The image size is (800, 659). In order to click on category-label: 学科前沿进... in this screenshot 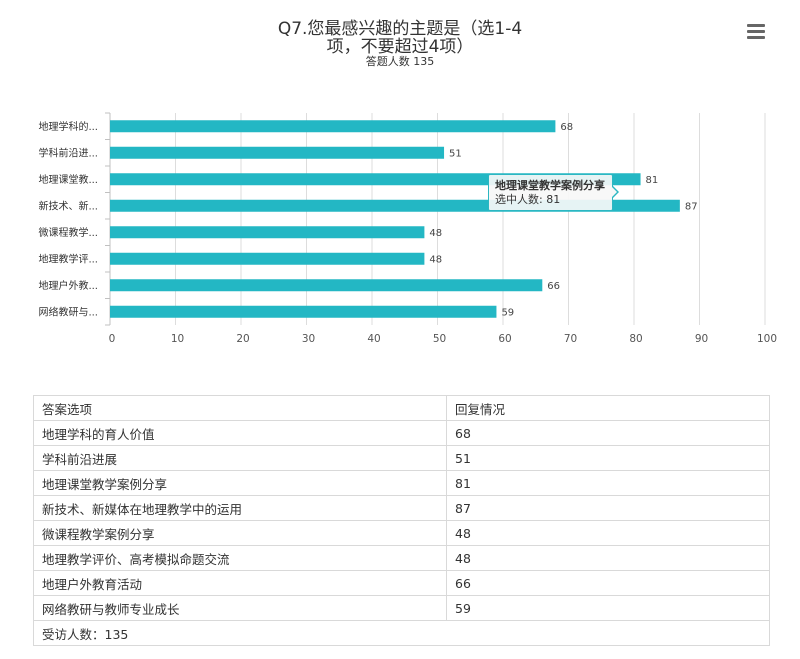, I will do `click(68, 152)`.